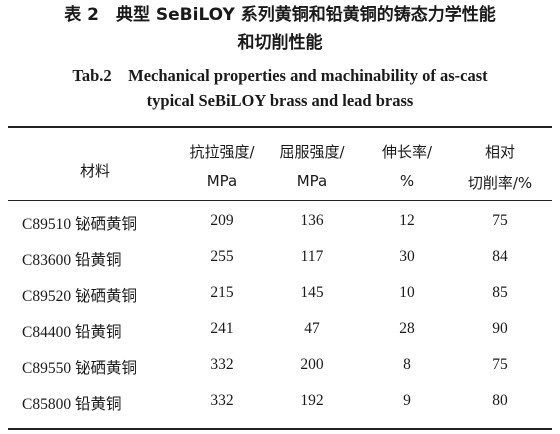 The height and width of the screenshot is (434, 560). Describe the element at coordinates (280, 429) in the screenshot. I see `table-bottom-rule` at that location.